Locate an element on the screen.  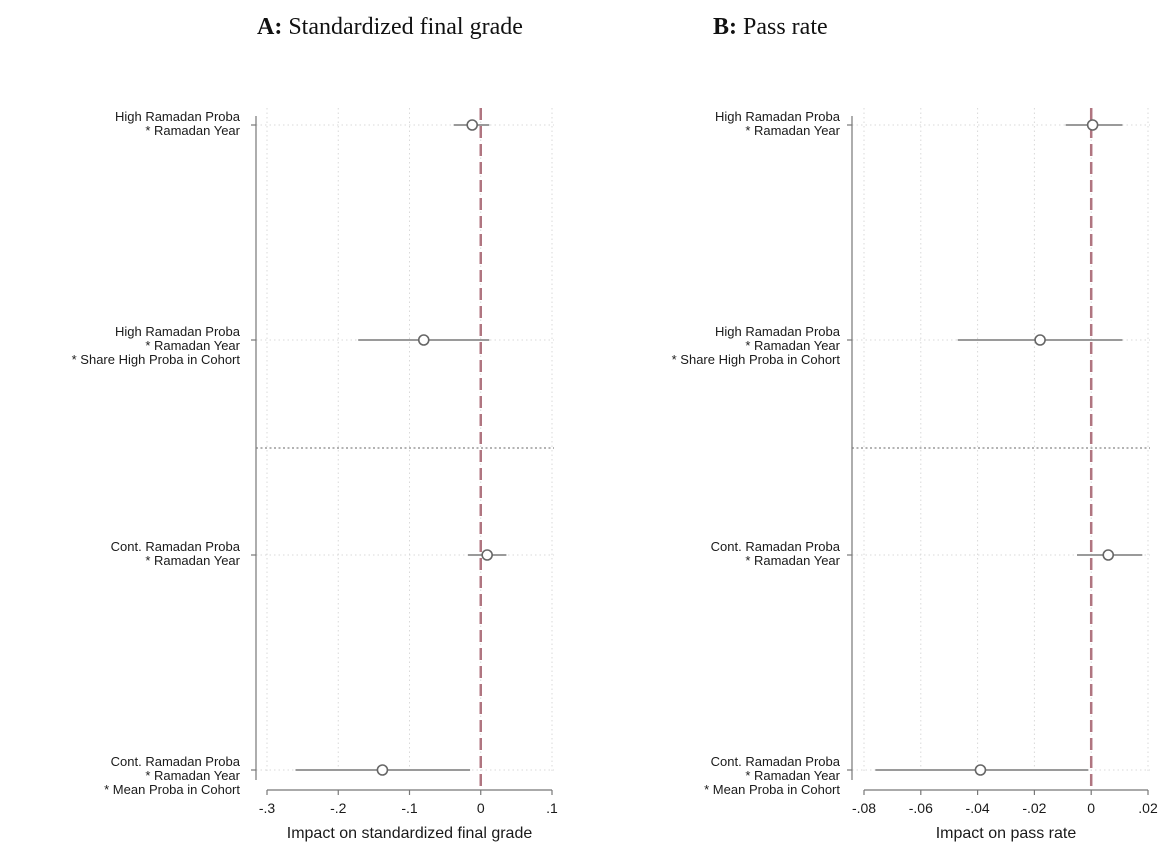
panel-a-letter: A: is located at coordinates (270, 27).